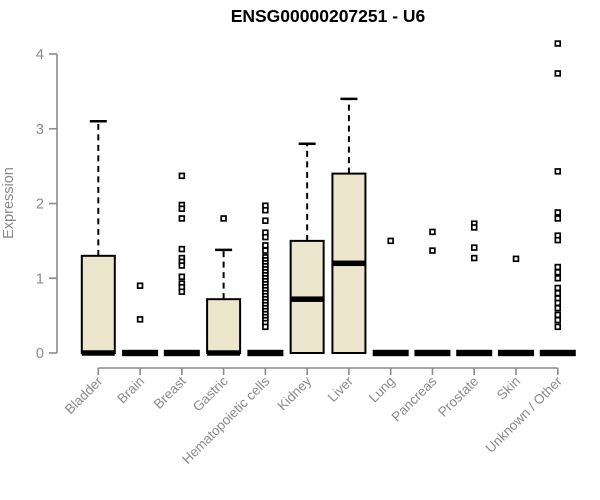 The height and width of the screenshot is (500, 600). What do you see at coordinates (341, 389) in the screenshot?
I see `x-tick-label-liver: Liver` at bounding box center [341, 389].